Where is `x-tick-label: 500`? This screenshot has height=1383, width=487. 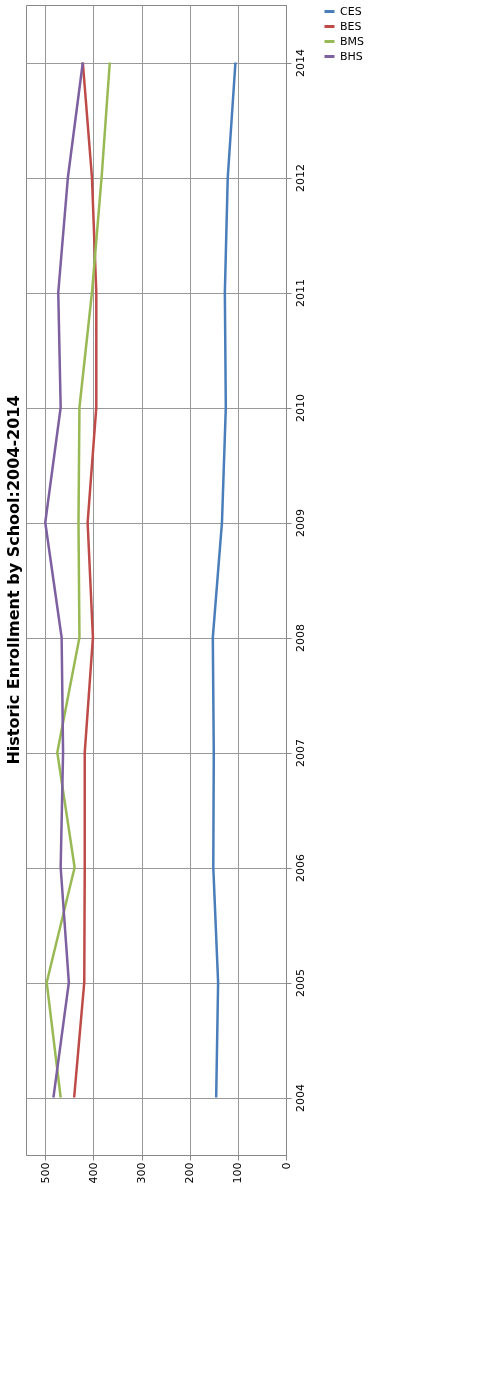
x-tick-label: 500 is located at coordinates (45, 1173).